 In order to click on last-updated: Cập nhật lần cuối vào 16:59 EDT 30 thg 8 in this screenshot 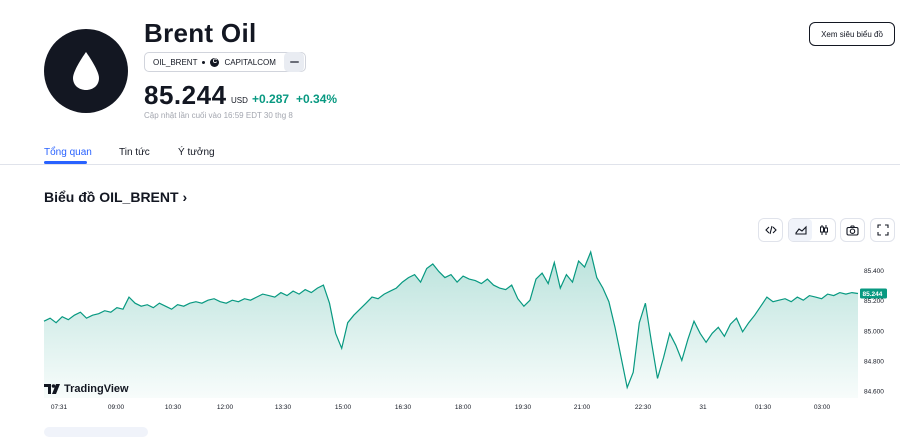, I will do `click(218, 115)`.